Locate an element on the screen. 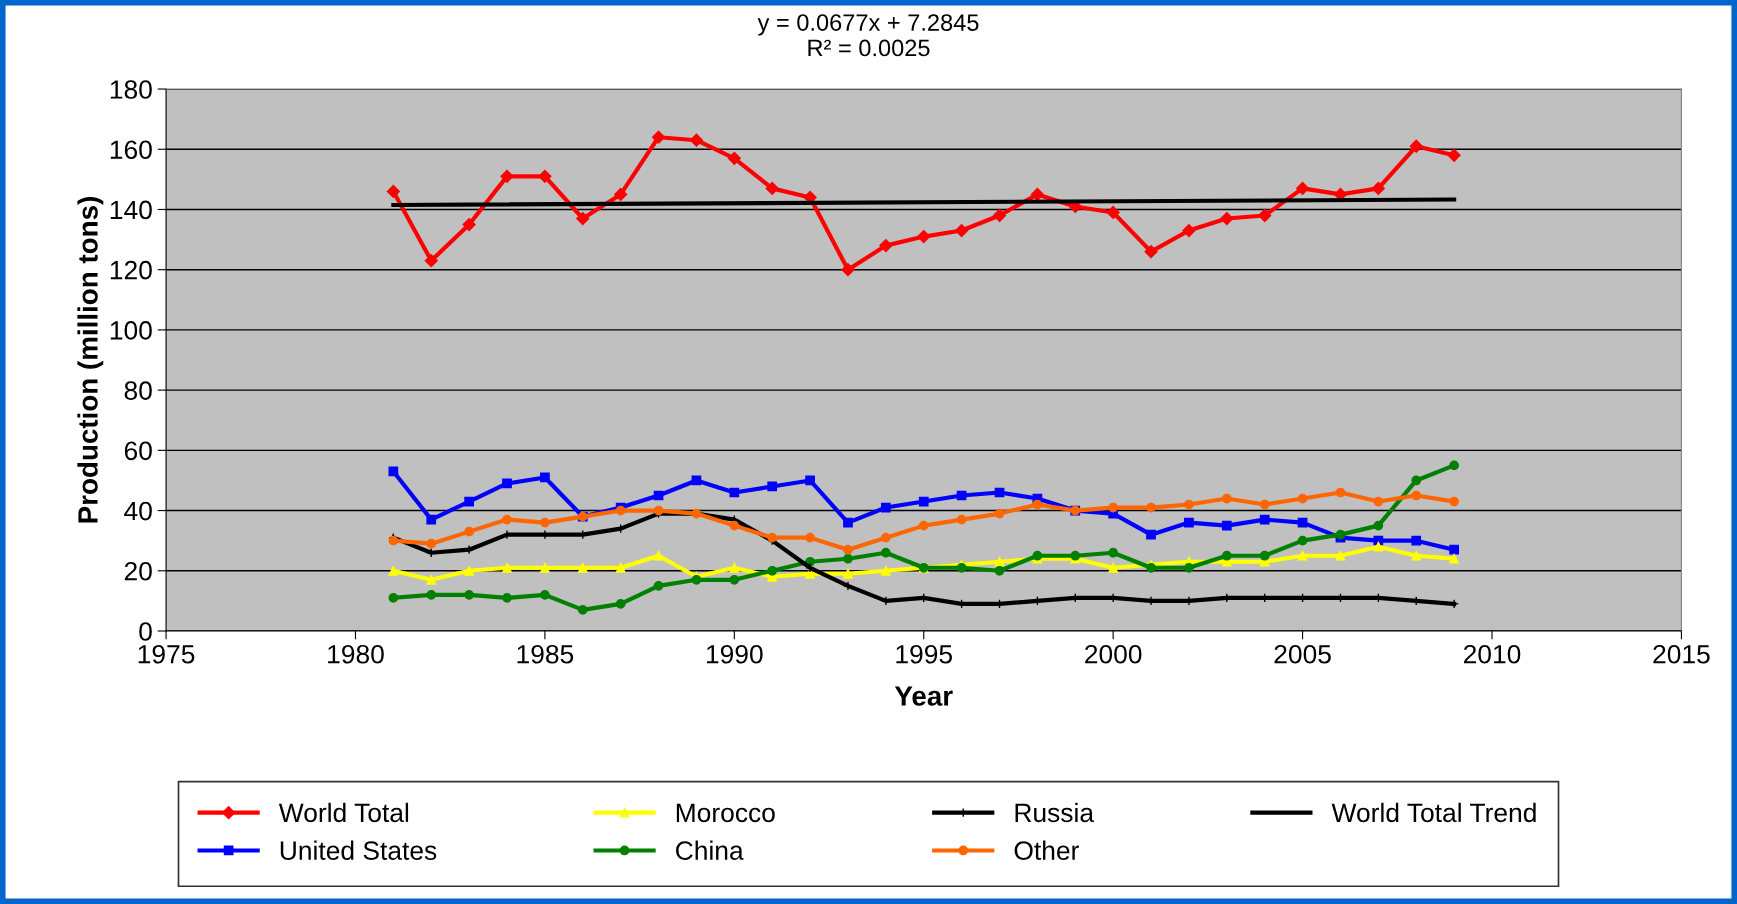  x-tick-label: 1985 is located at coordinates (545, 654).